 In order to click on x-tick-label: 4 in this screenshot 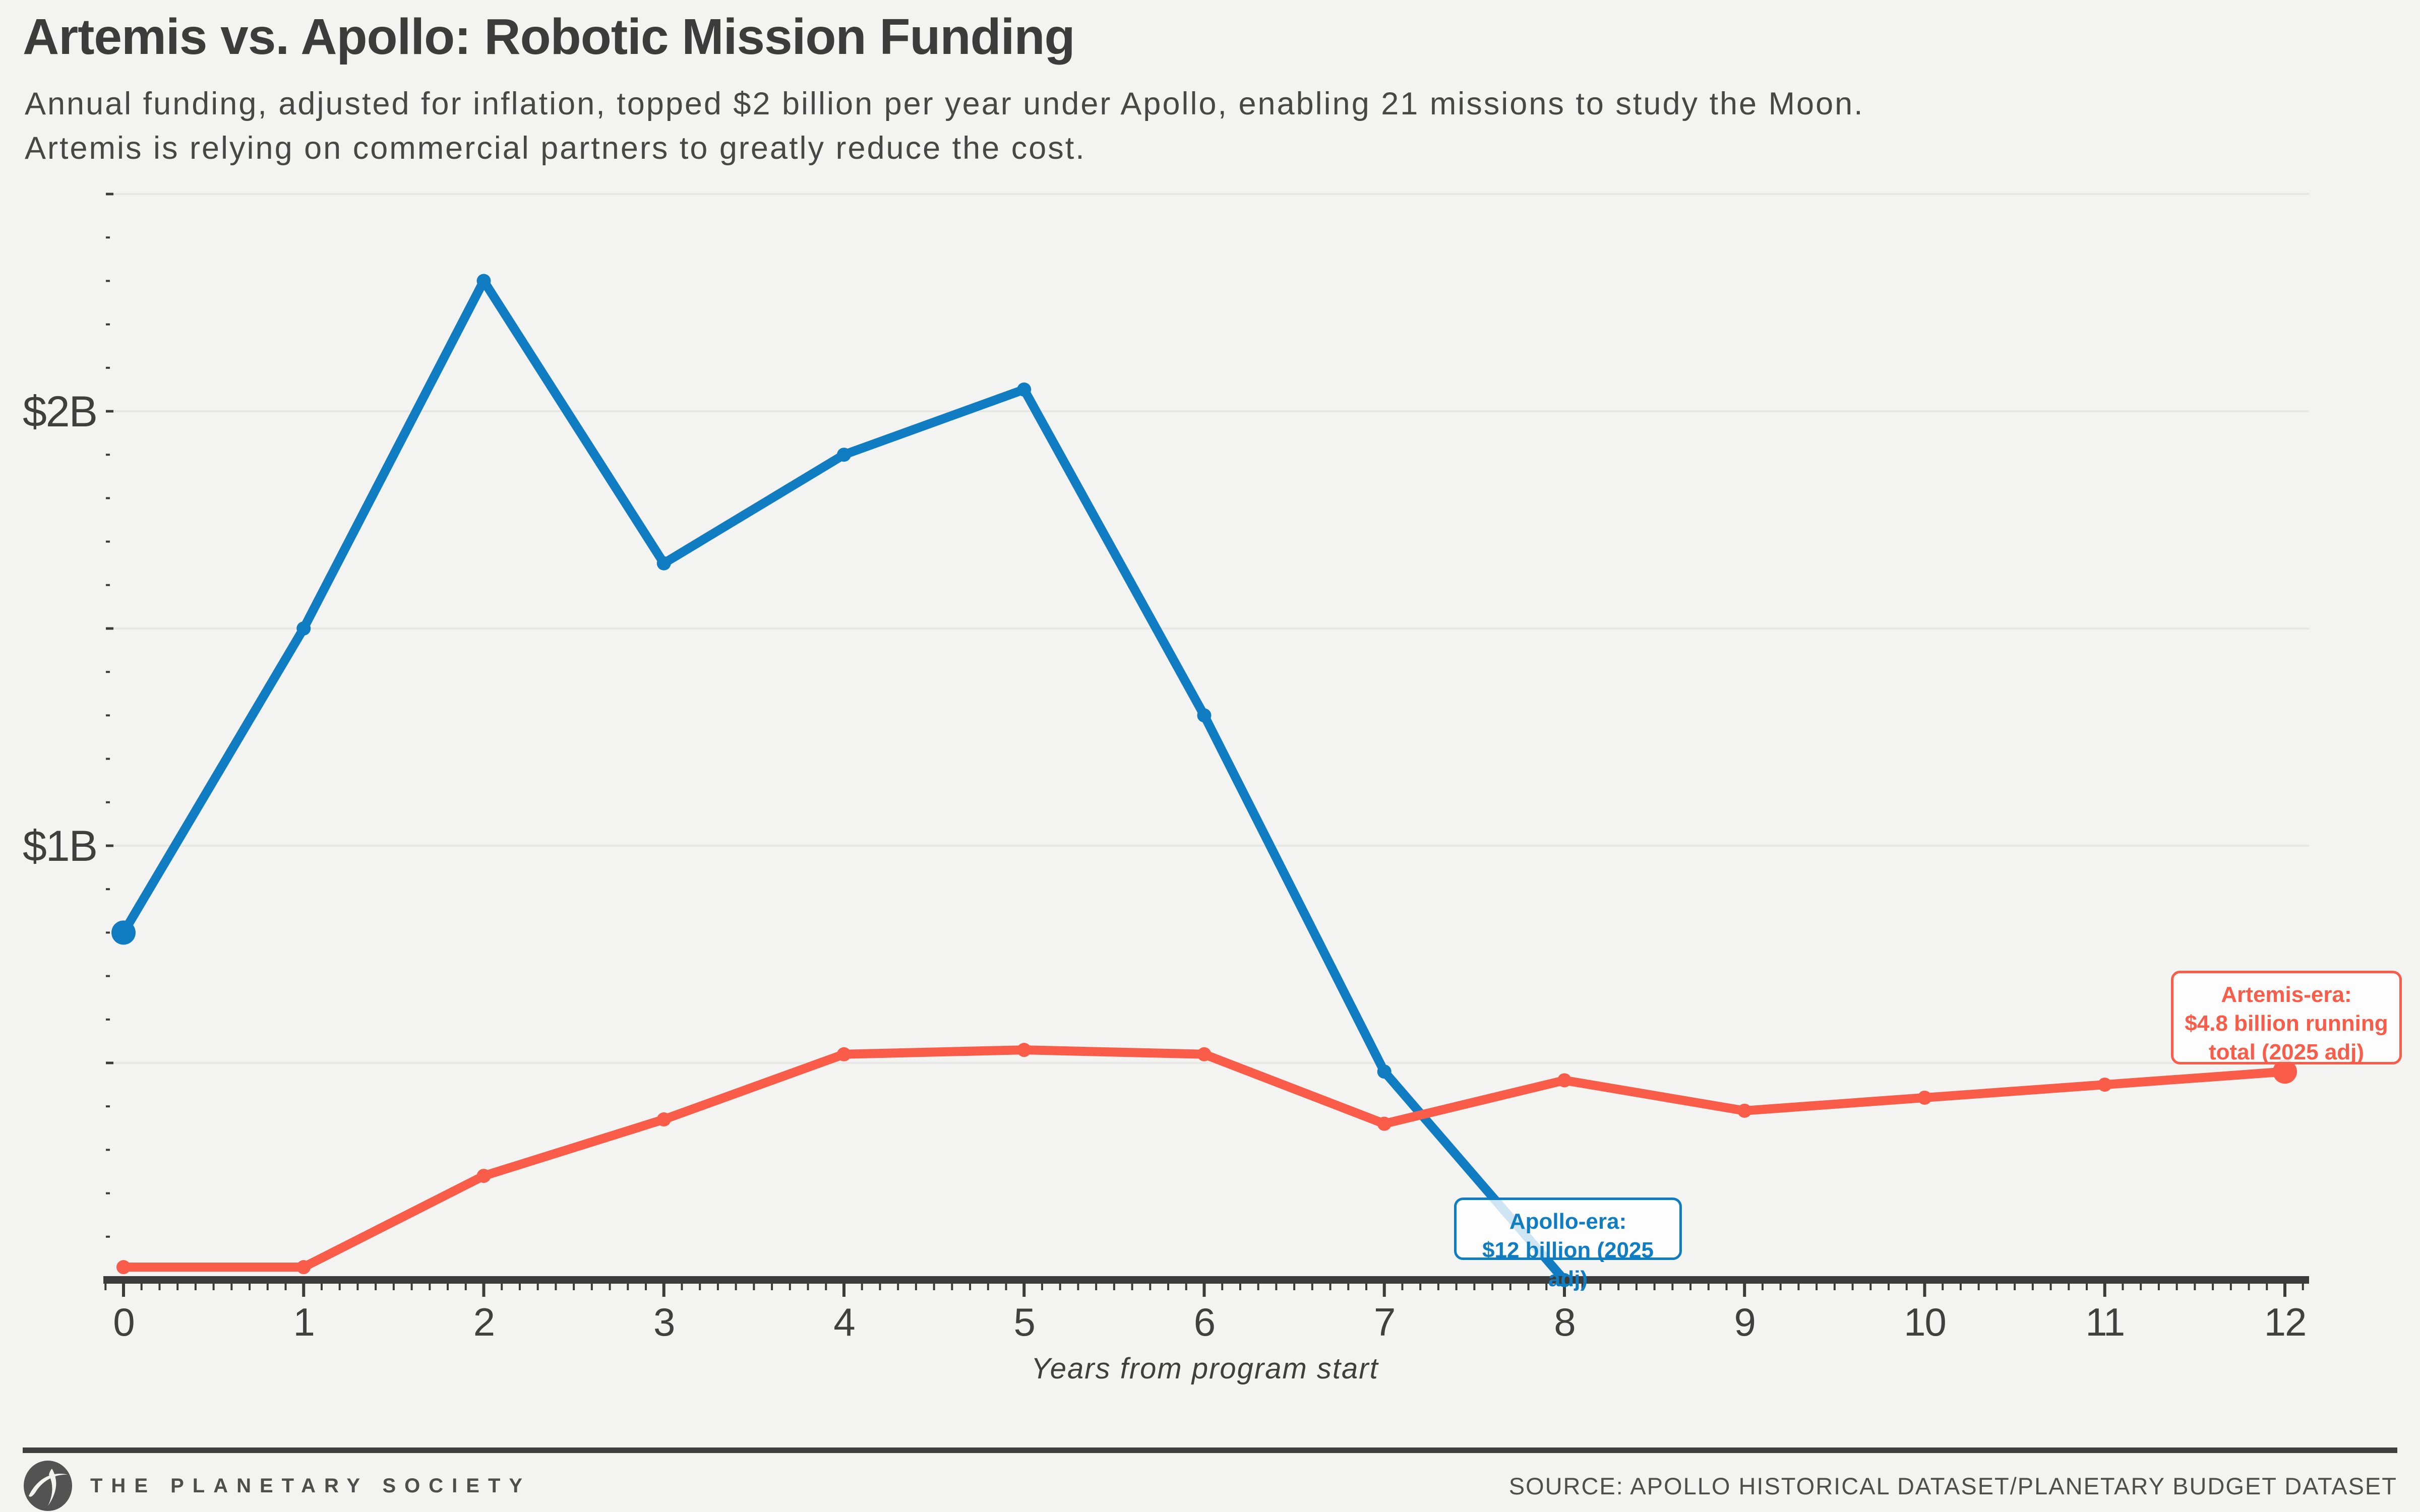, I will do `click(844, 1322)`.